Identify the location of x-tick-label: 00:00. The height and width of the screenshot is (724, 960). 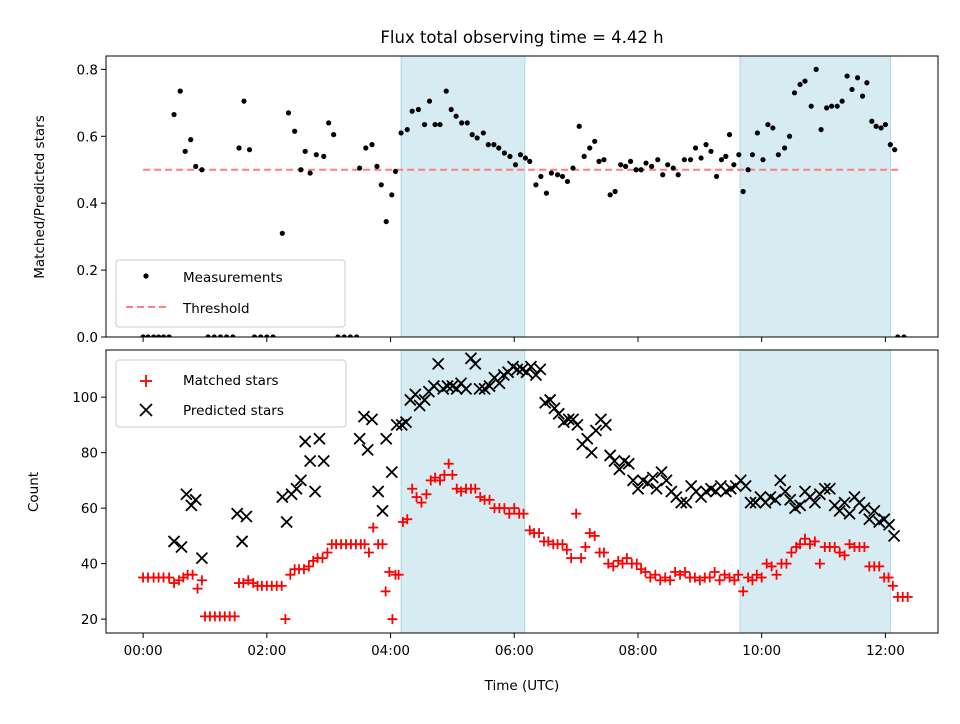
(143, 651).